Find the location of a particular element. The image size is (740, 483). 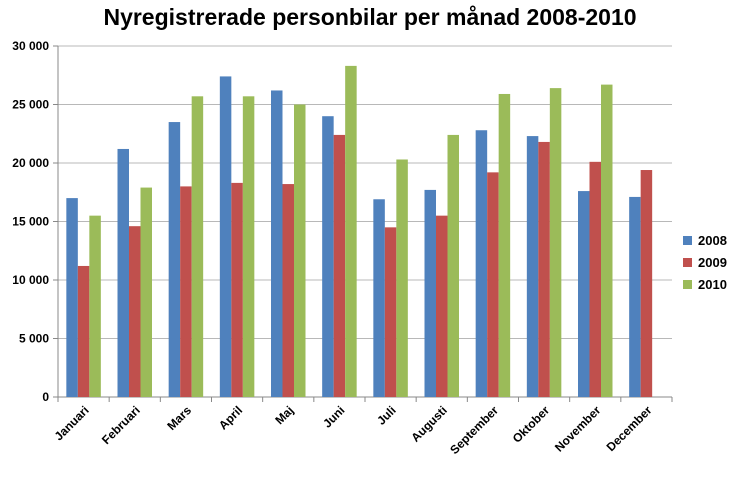

legend-label-2009: 2009 is located at coordinates (712, 262).